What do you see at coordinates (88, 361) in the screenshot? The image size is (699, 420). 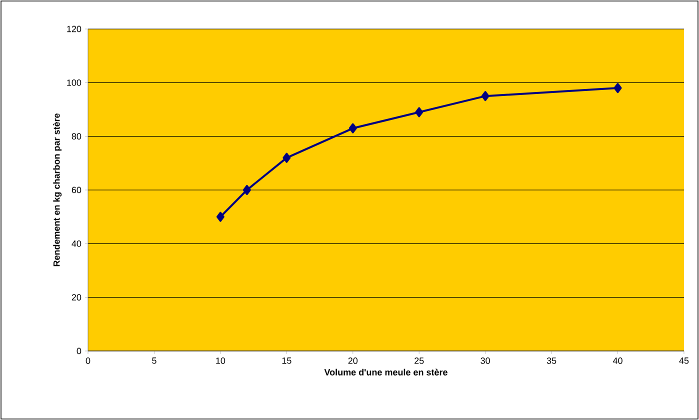 I see `x-tick-label: 0` at bounding box center [88, 361].